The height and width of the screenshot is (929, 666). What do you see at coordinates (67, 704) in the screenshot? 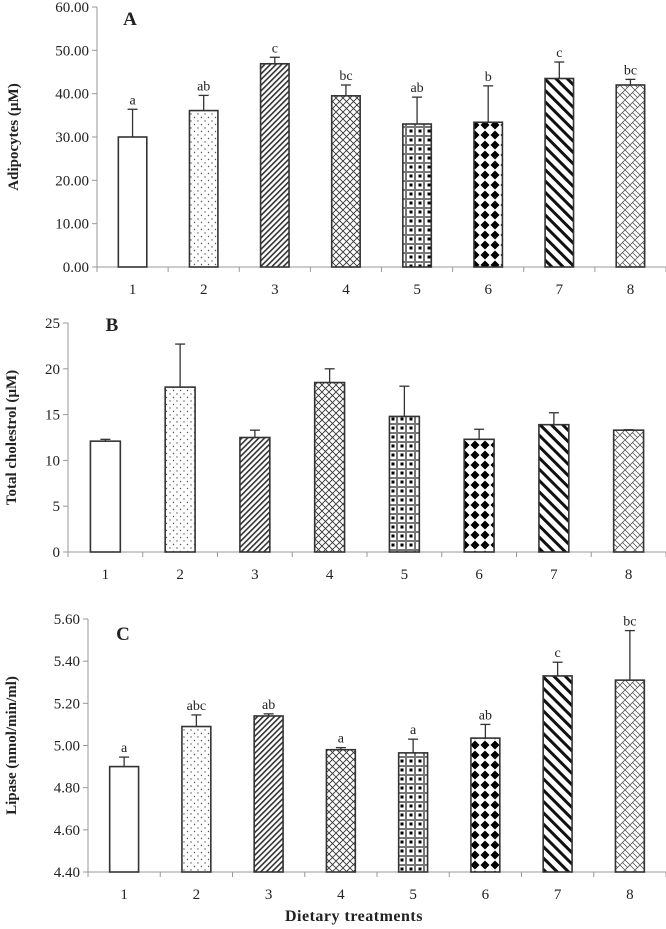
I see `y-tick-label: 5.20` at bounding box center [67, 704].